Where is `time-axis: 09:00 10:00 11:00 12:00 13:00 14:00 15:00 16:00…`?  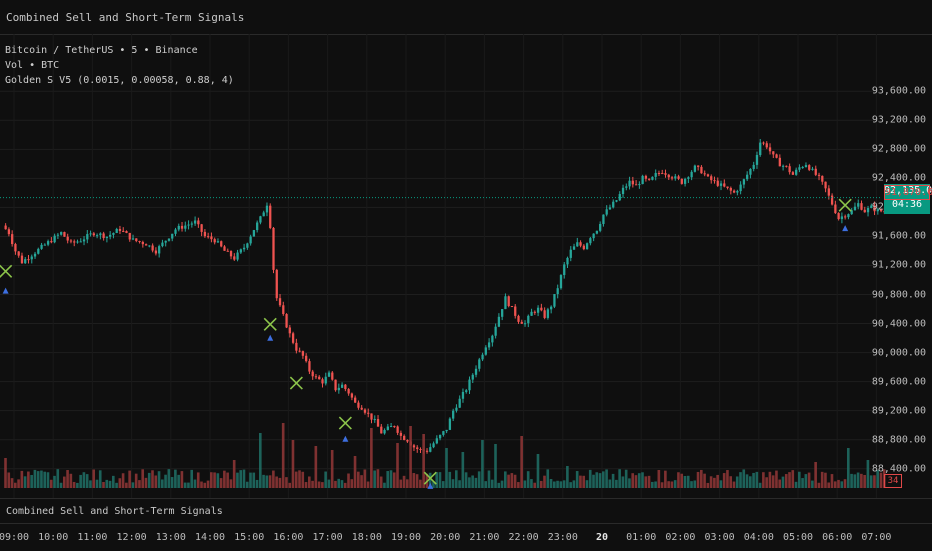
time-axis: 09:00 10:00 11:00 12:00 13:00 14:00 15:00 16:00… is located at coordinates (466, 537).